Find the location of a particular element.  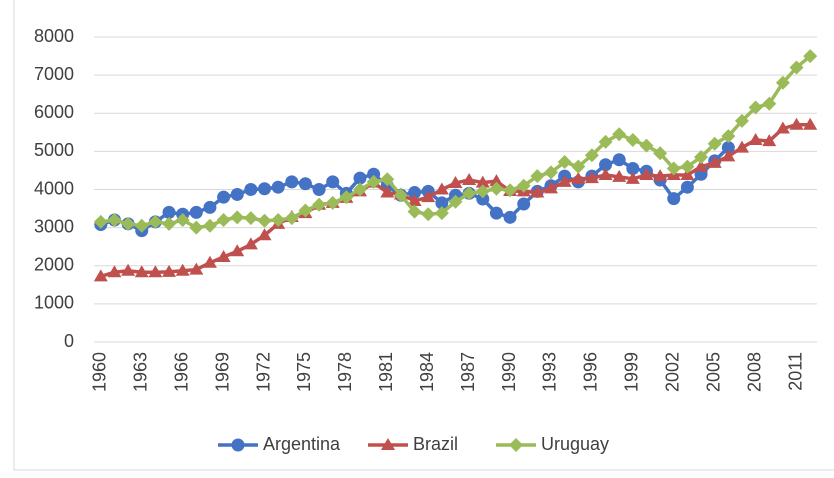

y-tick-label: 6000 is located at coordinates (54, 112).